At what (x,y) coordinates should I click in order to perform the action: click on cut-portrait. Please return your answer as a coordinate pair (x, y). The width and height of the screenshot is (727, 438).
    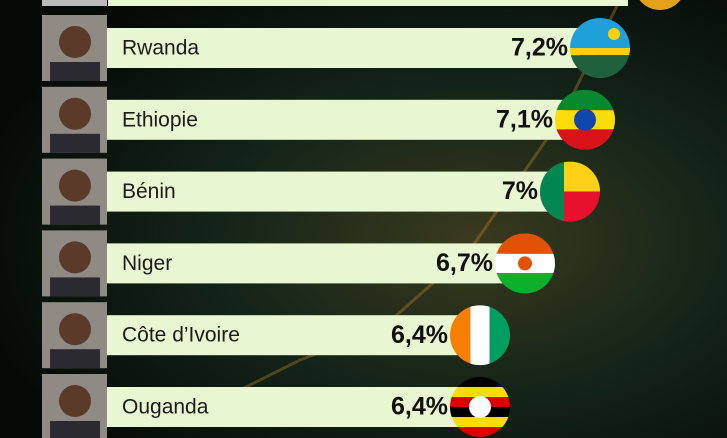
    Looking at the image, I should click on (74, 3).